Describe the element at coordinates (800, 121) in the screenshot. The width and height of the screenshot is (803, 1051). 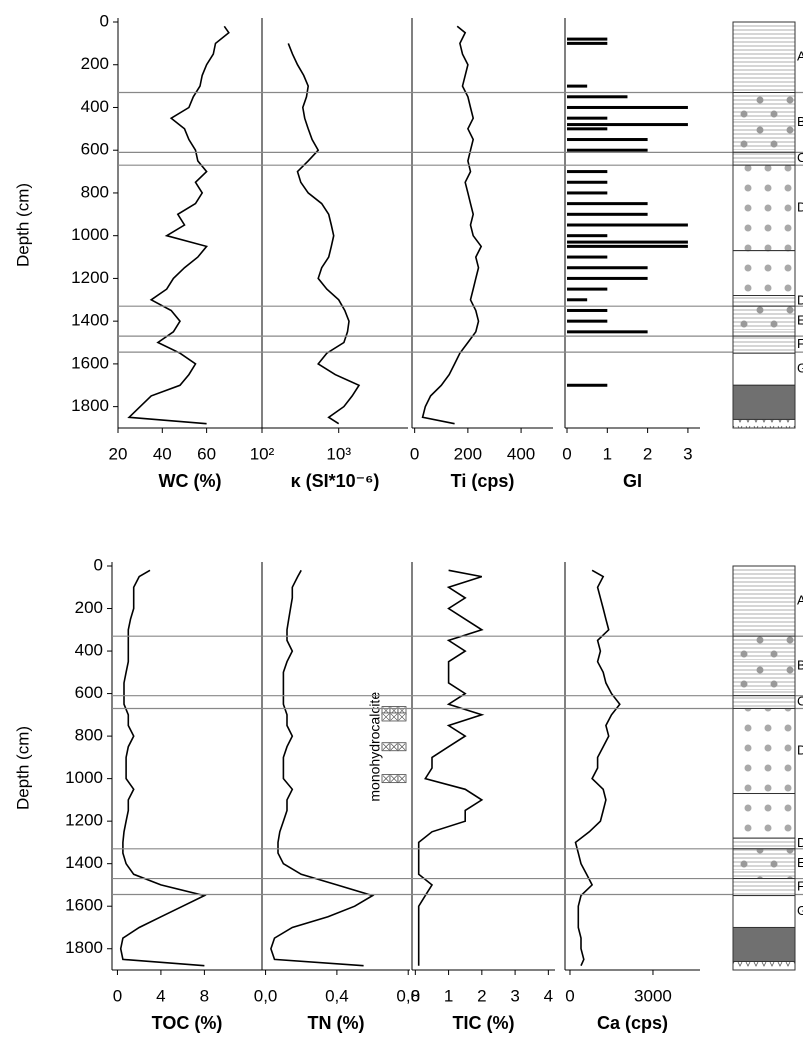
I see `unit-label: B` at that location.